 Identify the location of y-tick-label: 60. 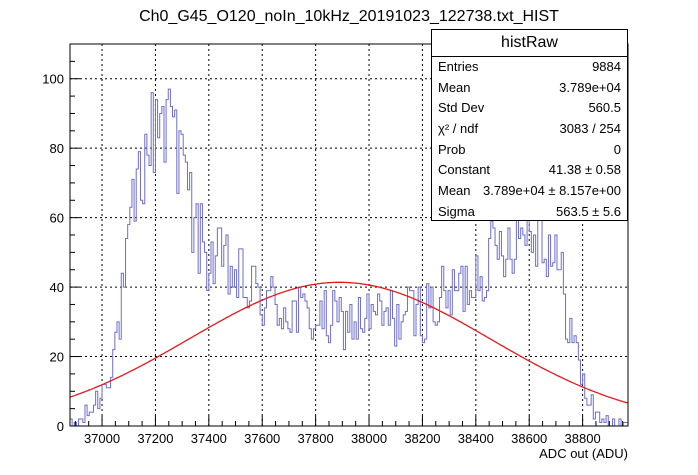
(57, 218).